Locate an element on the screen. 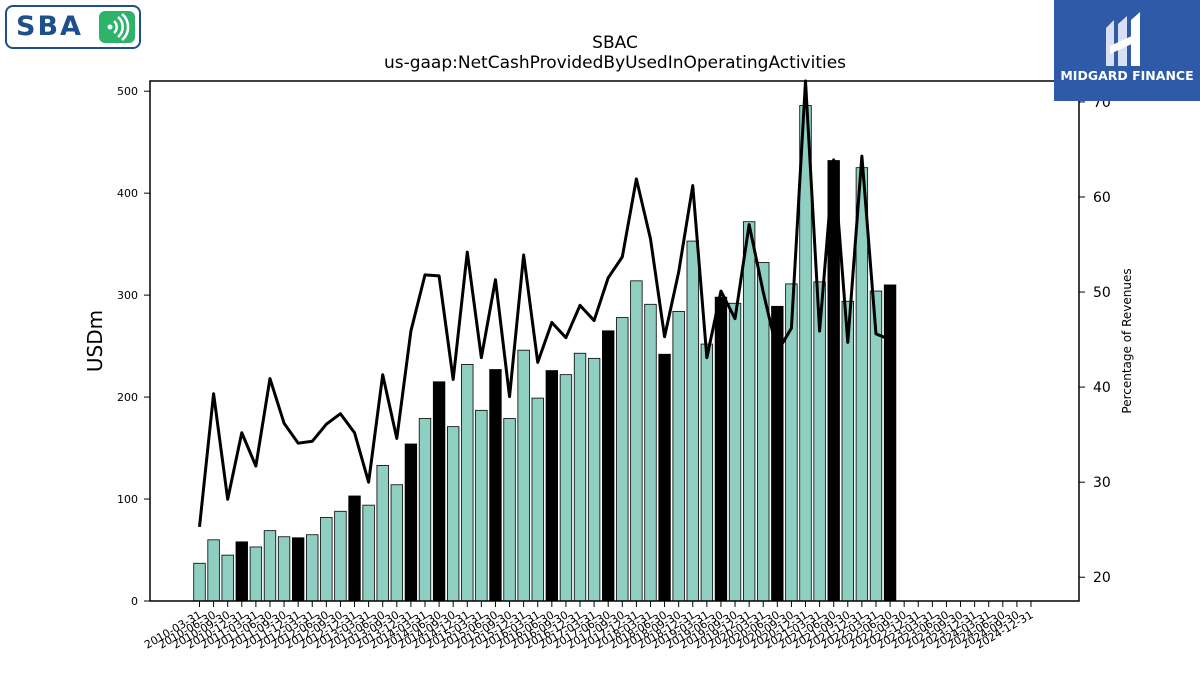 The height and width of the screenshot is (675, 1200). wireless-signal-icon is located at coordinates (117, 27).